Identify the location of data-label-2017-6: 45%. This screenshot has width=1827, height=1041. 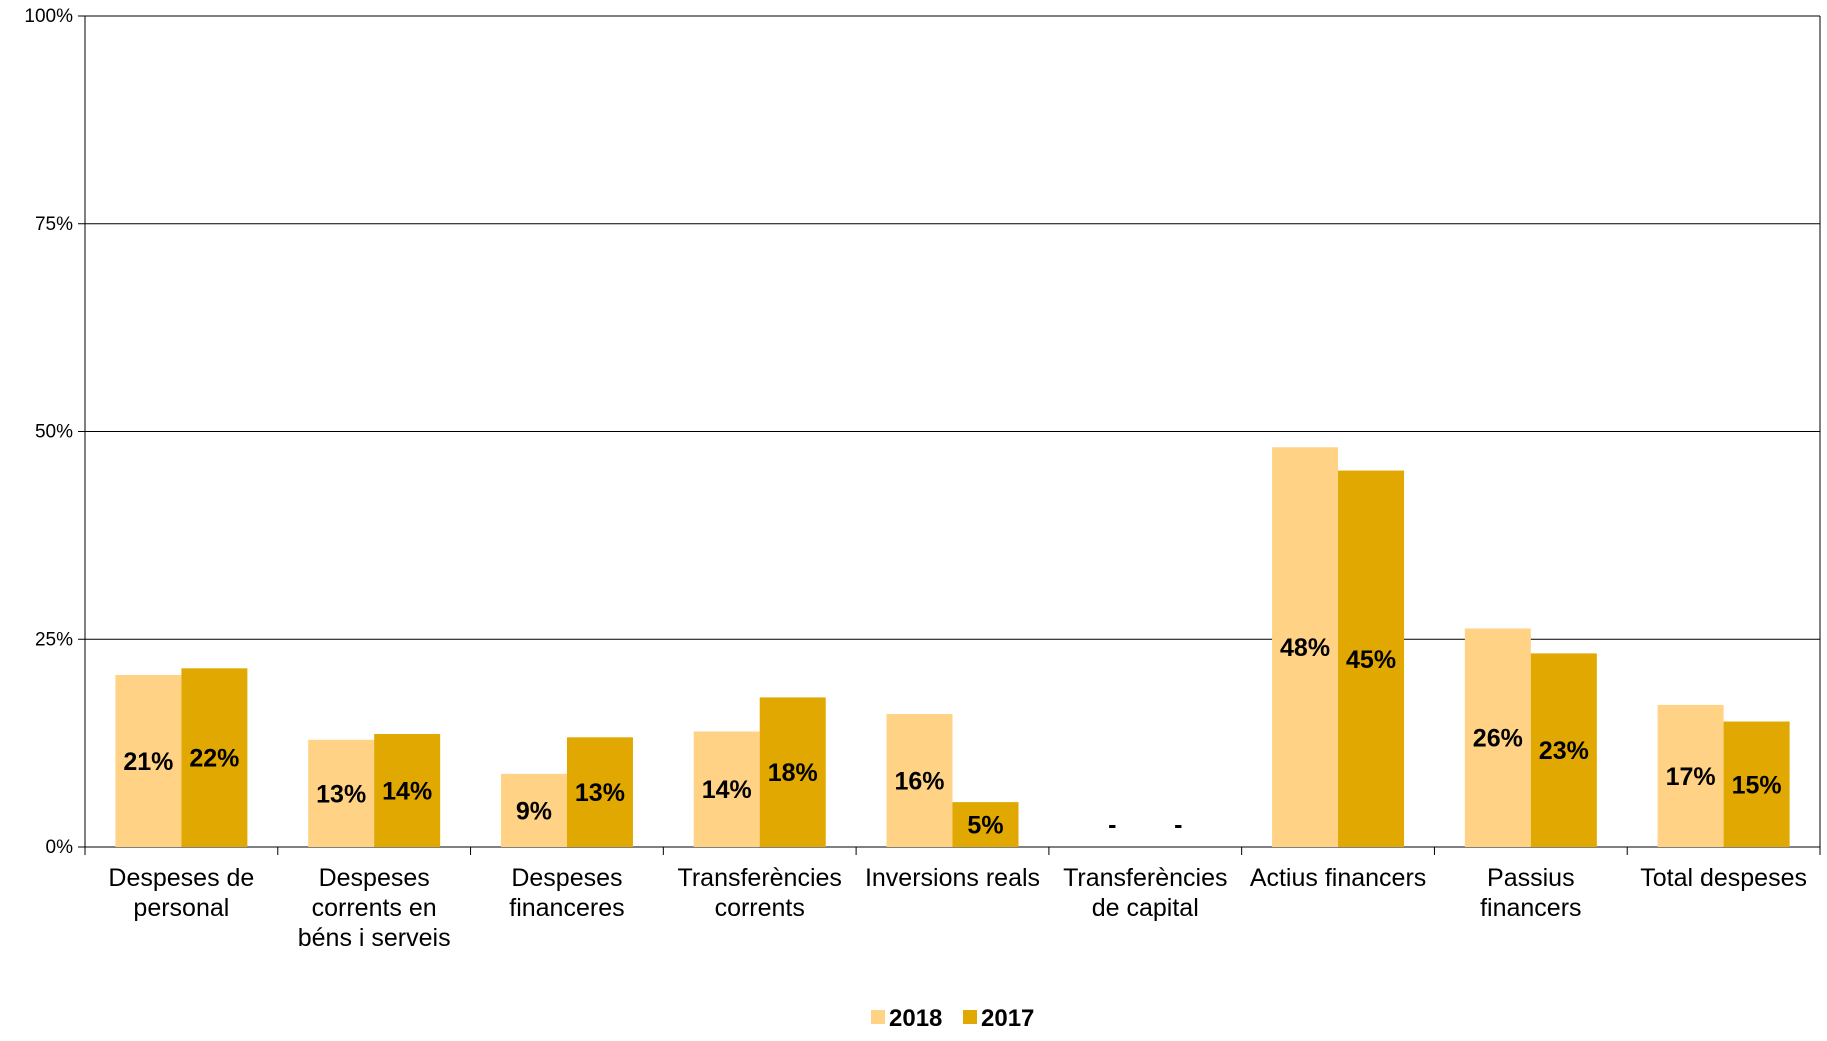
(1371, 660).